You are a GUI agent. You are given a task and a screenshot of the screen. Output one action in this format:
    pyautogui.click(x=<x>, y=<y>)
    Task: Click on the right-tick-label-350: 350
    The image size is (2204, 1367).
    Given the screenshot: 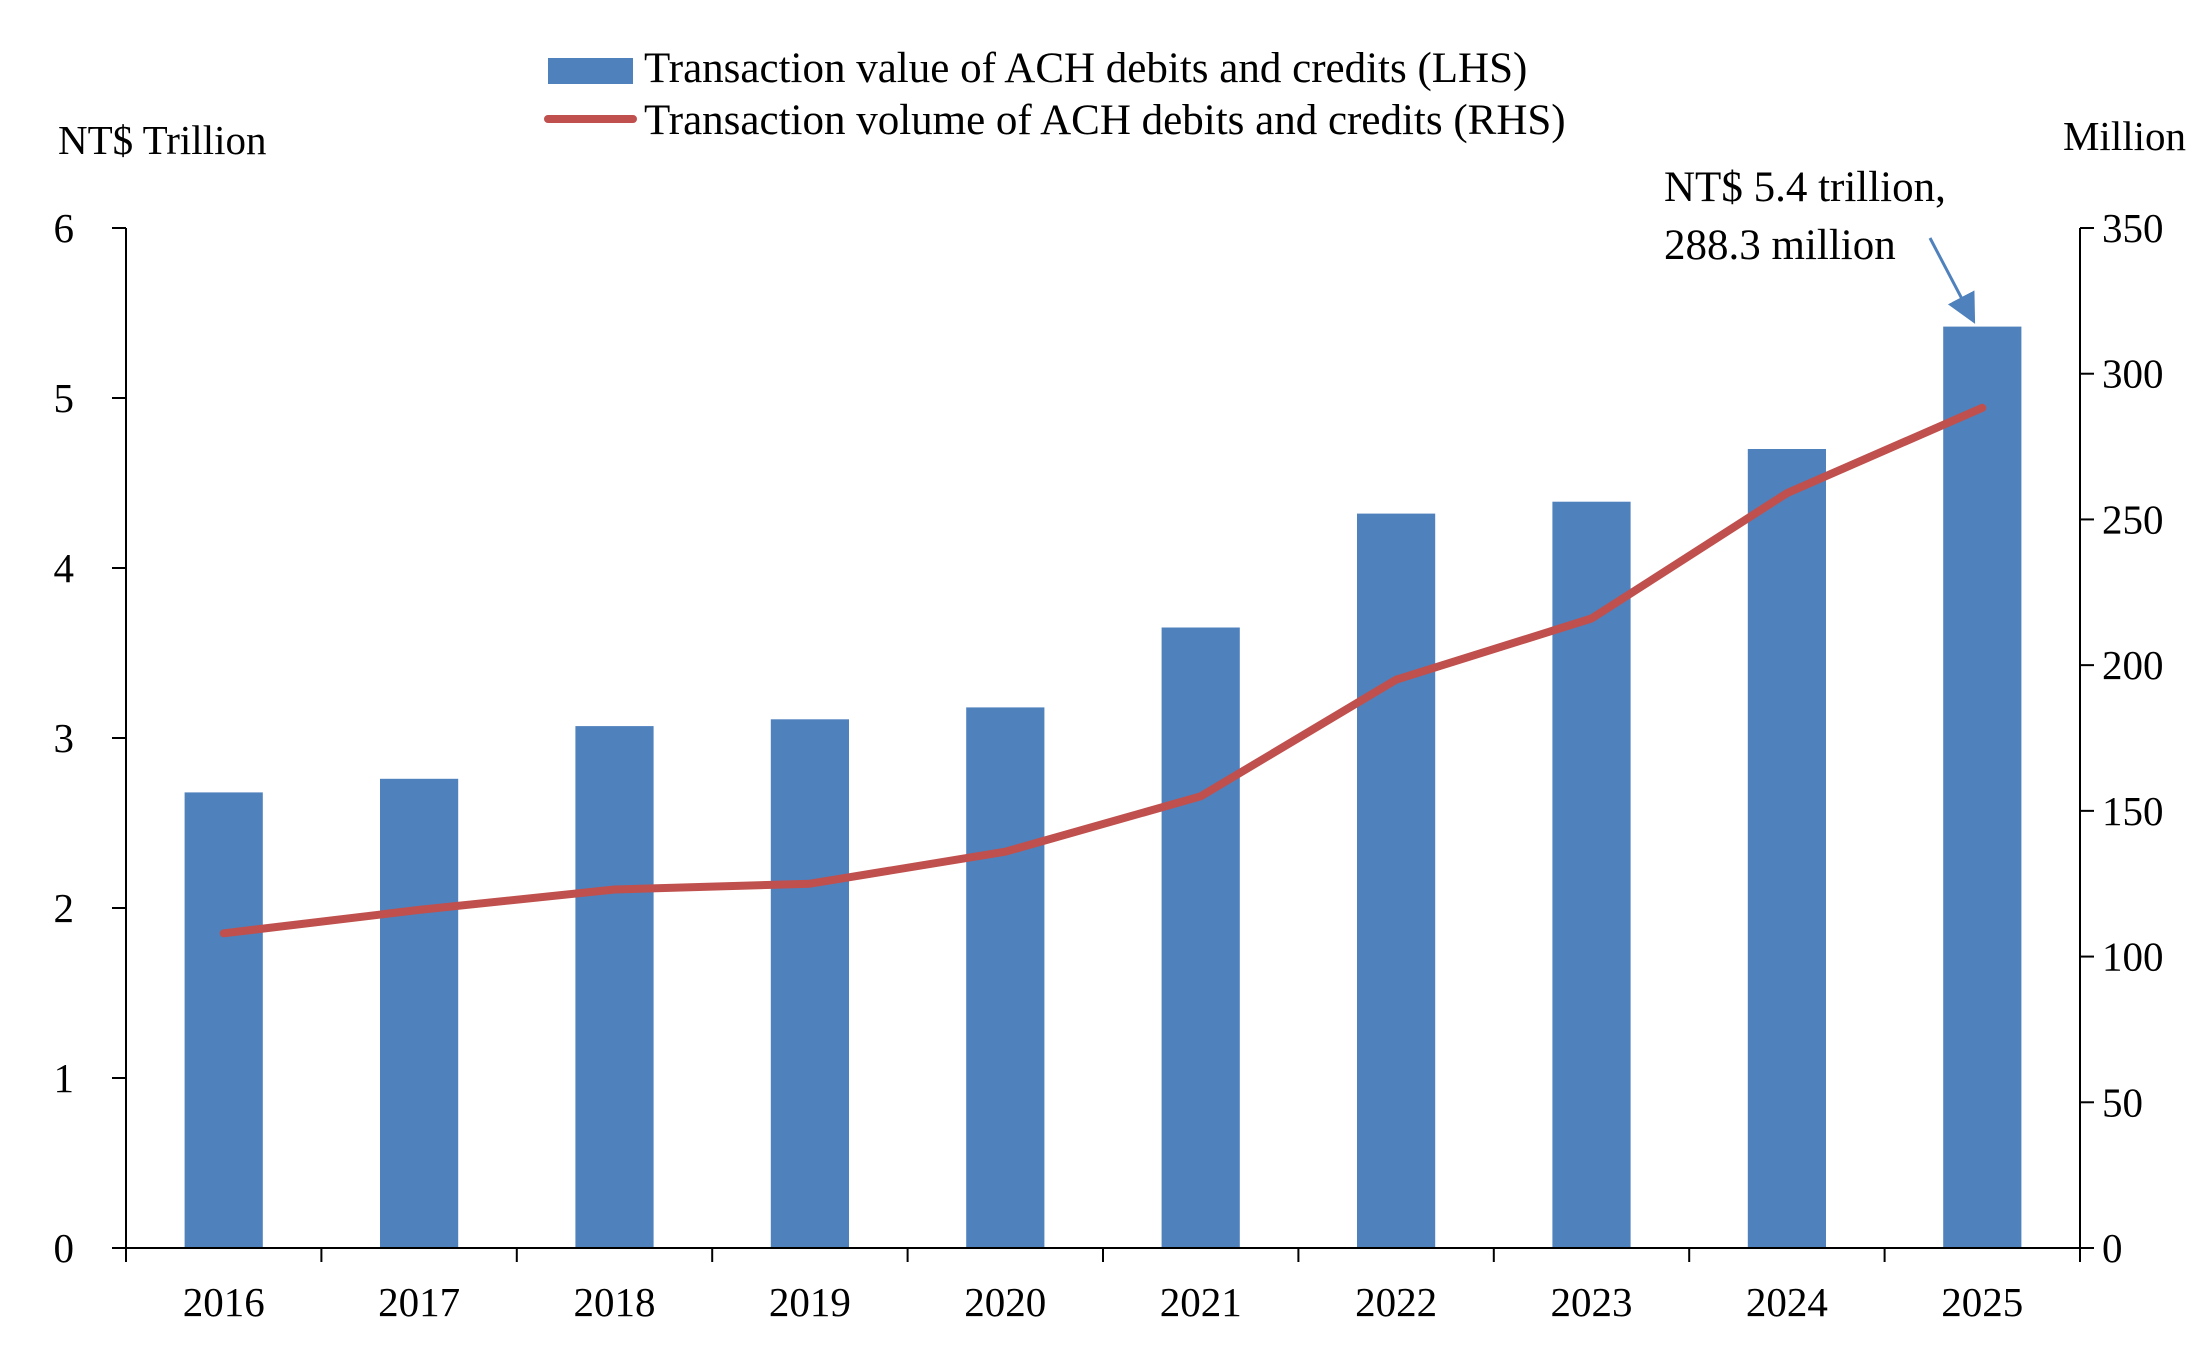 What is the action you would take?
    pyautogui.click(x=2133, y=228)
    